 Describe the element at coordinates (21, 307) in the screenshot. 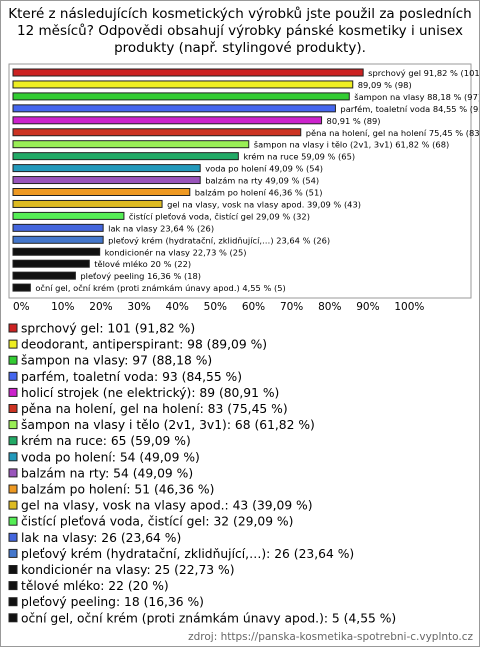

I see `x-tick-label: 0%` at that location.